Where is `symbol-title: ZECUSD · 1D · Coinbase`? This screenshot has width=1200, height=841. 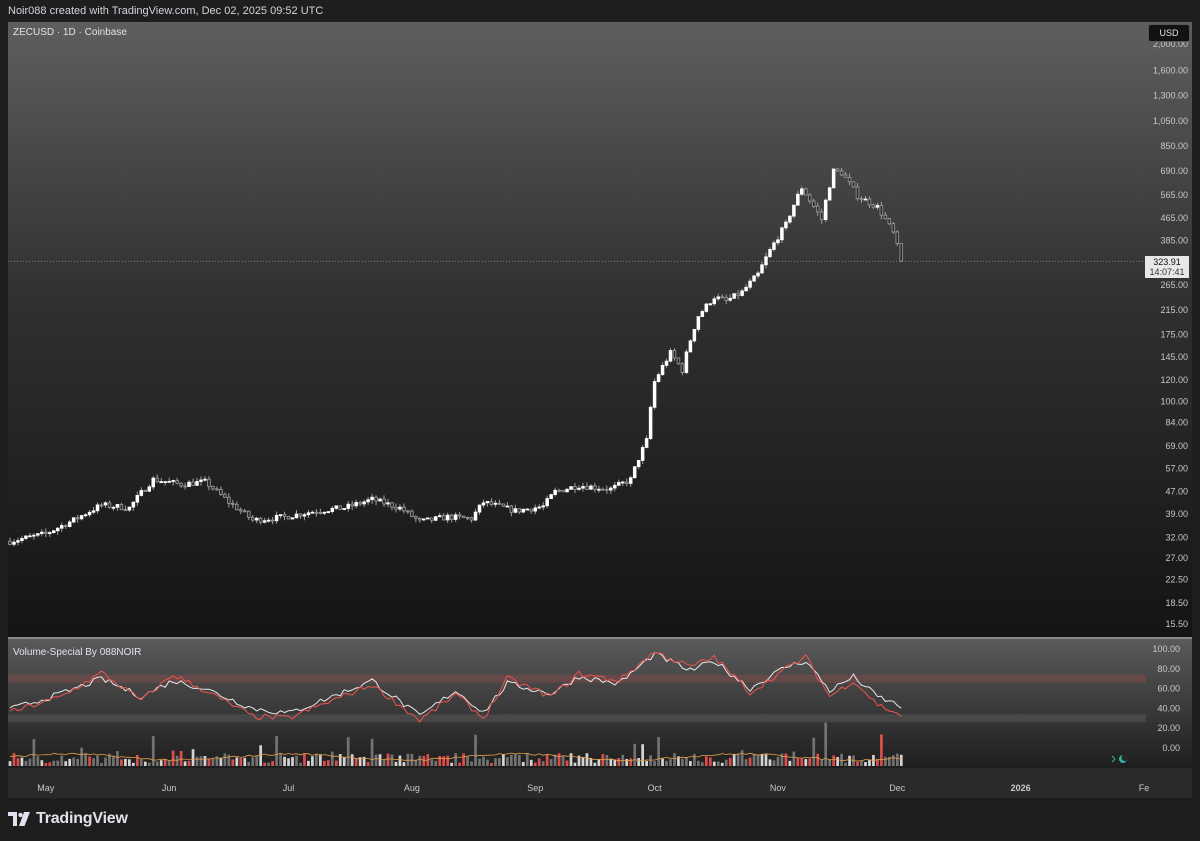 symbol-title: ZECUSD · 1D · Coinbase is located at coordinates (70, 32).